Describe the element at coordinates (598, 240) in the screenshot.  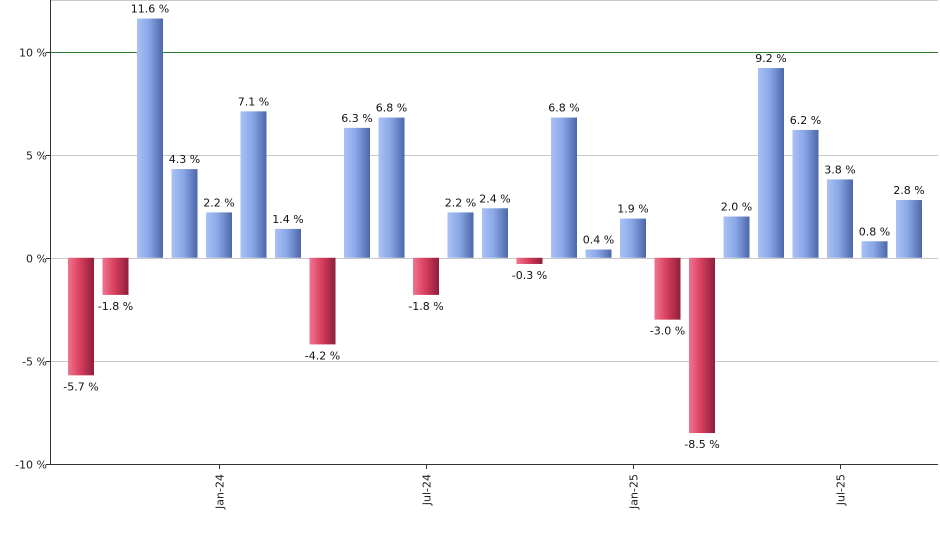
I see `data-label: 0.4 %` at that location.